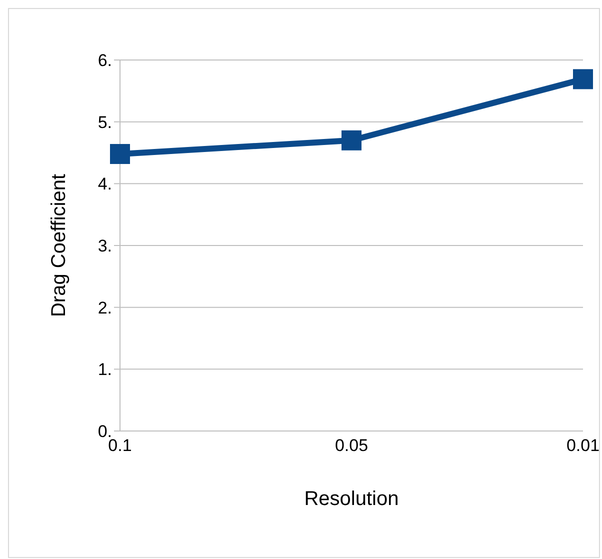  Describe the element at coordinates (105, 184) in the screenshot. I see `y-tick-label: 4.` at that location.